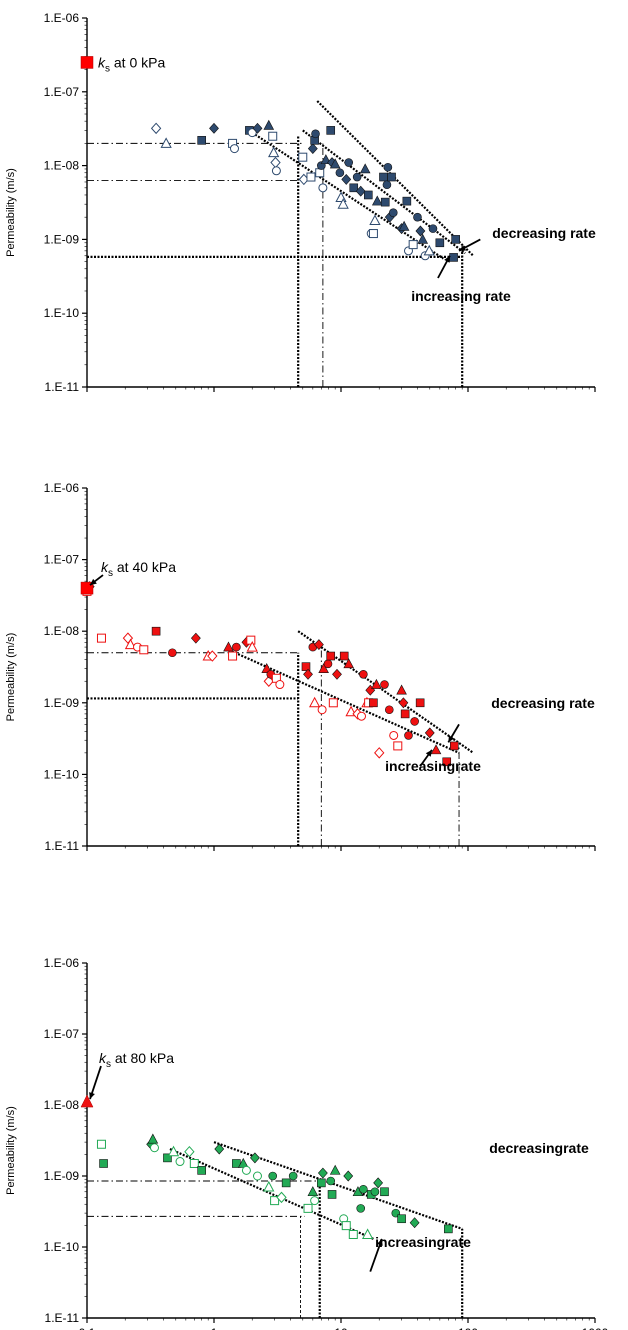  I want to click on increasing-rate-label: increasing rate, so click(461, 296).